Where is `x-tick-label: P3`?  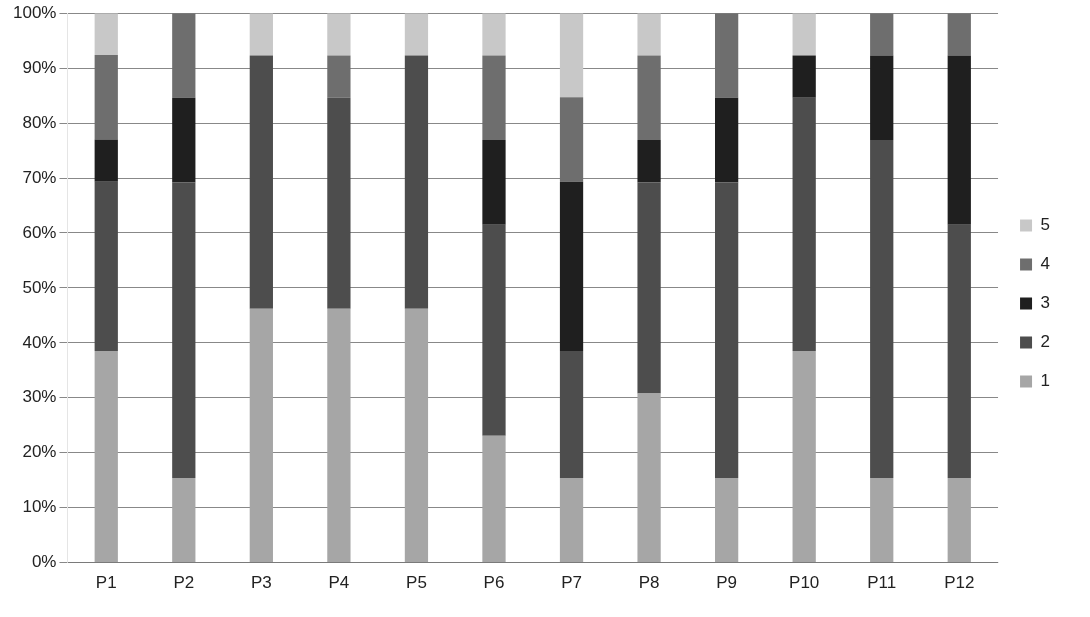 x-tick-label: P3 is located at coordinates (261, 583).